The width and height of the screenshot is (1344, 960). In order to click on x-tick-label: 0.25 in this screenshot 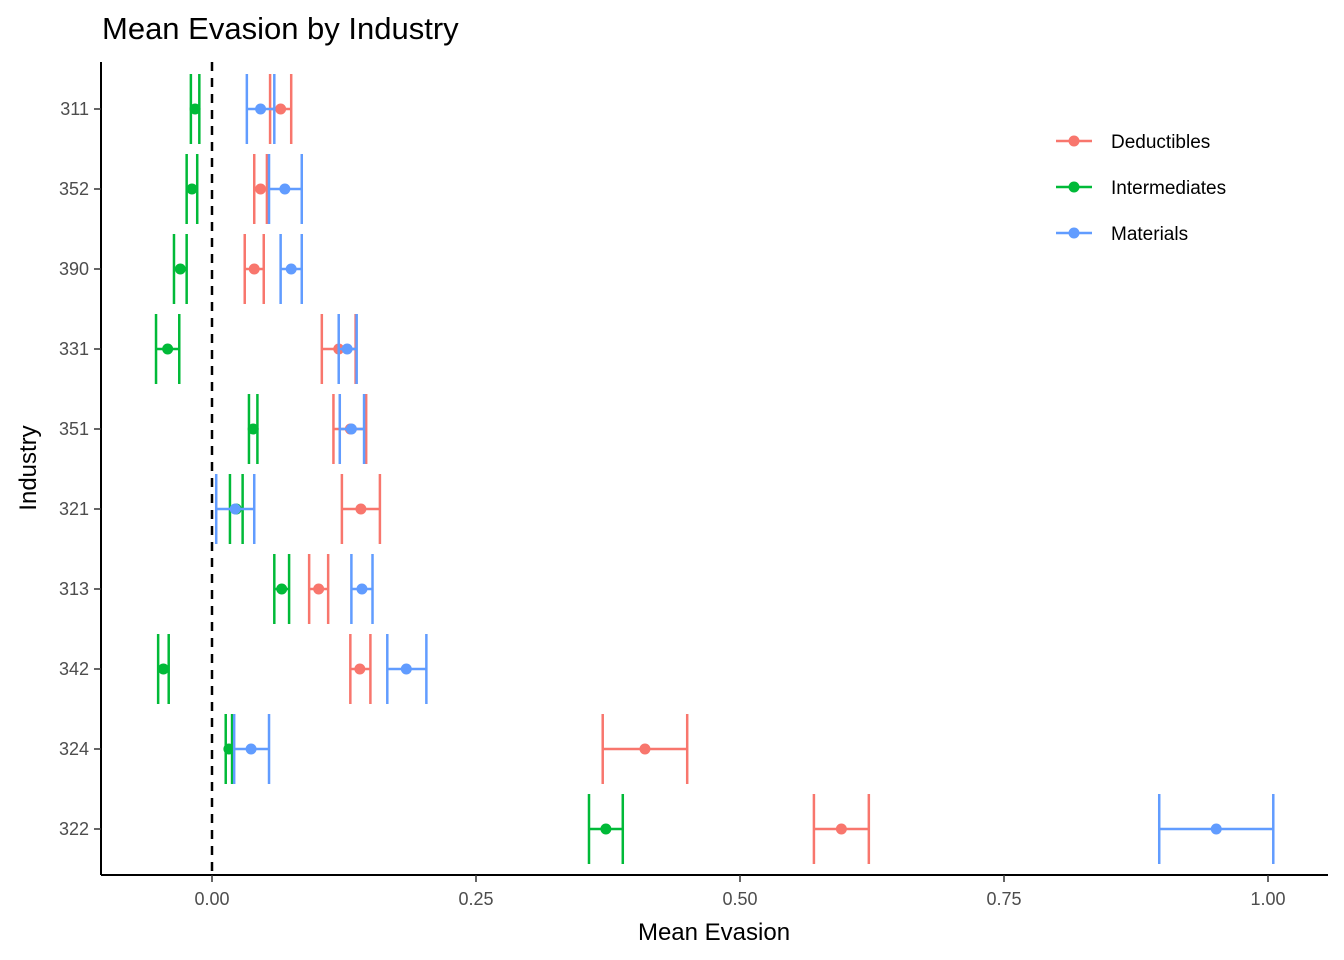, I will do `click(475, 899)`.